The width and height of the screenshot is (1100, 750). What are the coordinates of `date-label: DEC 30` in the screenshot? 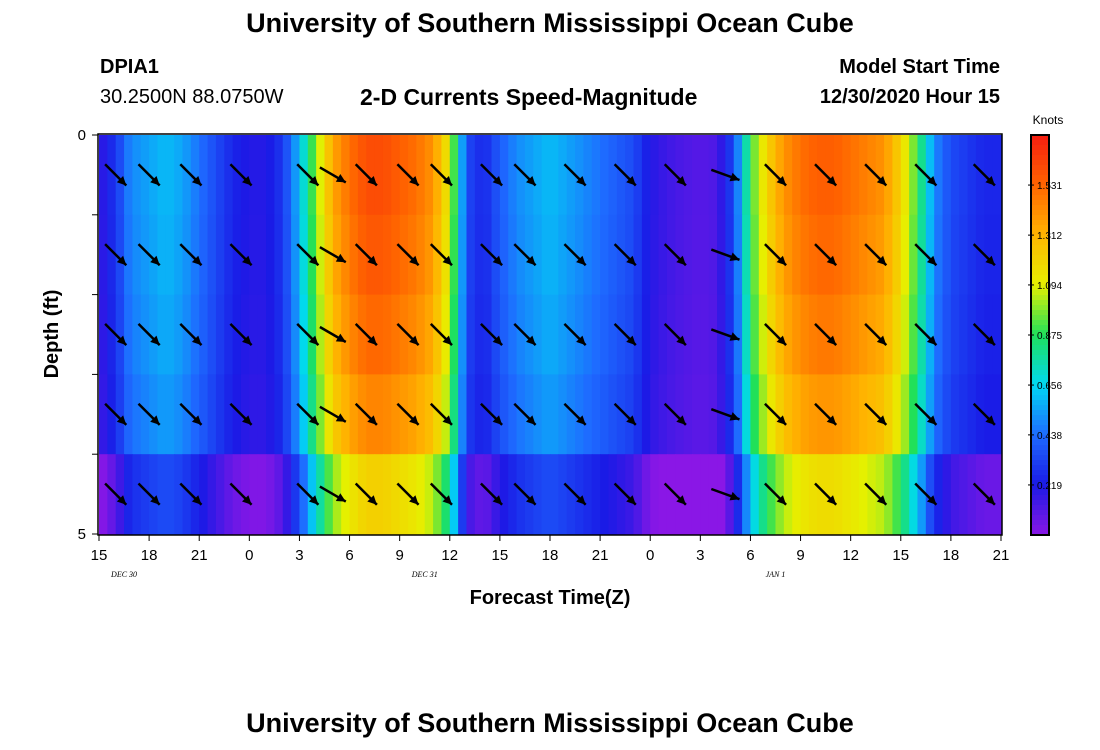 It's located at (123, 574).